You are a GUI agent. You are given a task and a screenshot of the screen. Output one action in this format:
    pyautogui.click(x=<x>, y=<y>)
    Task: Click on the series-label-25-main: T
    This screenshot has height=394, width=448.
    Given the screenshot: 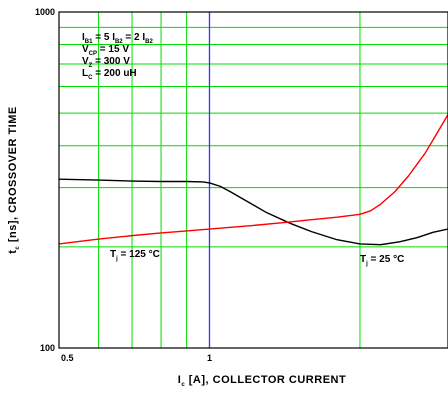 What is the action you would take?
    pyautogui.click(x=363, y=259)
    